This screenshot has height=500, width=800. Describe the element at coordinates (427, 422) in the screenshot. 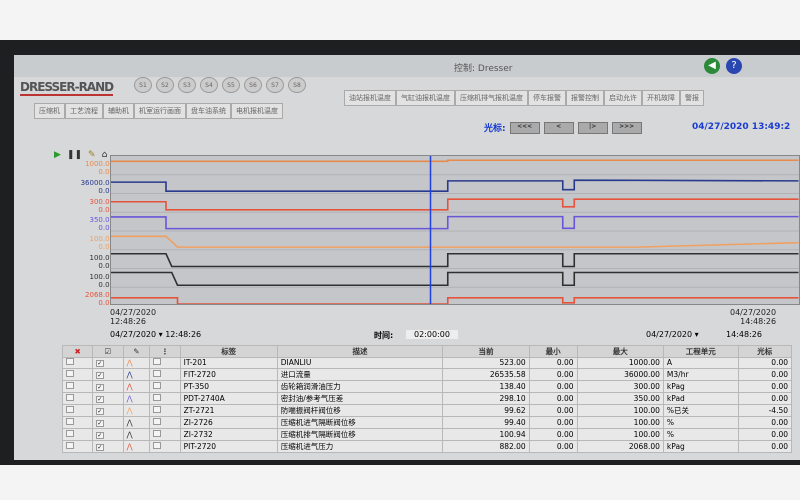

I see `table-row: ✓ ⋀ ZI-2726 压缩机进气隔断阀位移 99.40 0.00 100.00% 0.00` at that location.